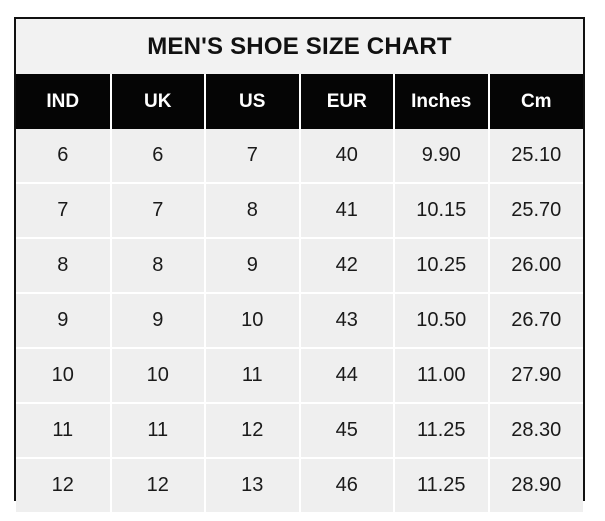 The width and height of the screenshot is (605, 521). I want to click on cell-ind: 10, so click(64, 376).